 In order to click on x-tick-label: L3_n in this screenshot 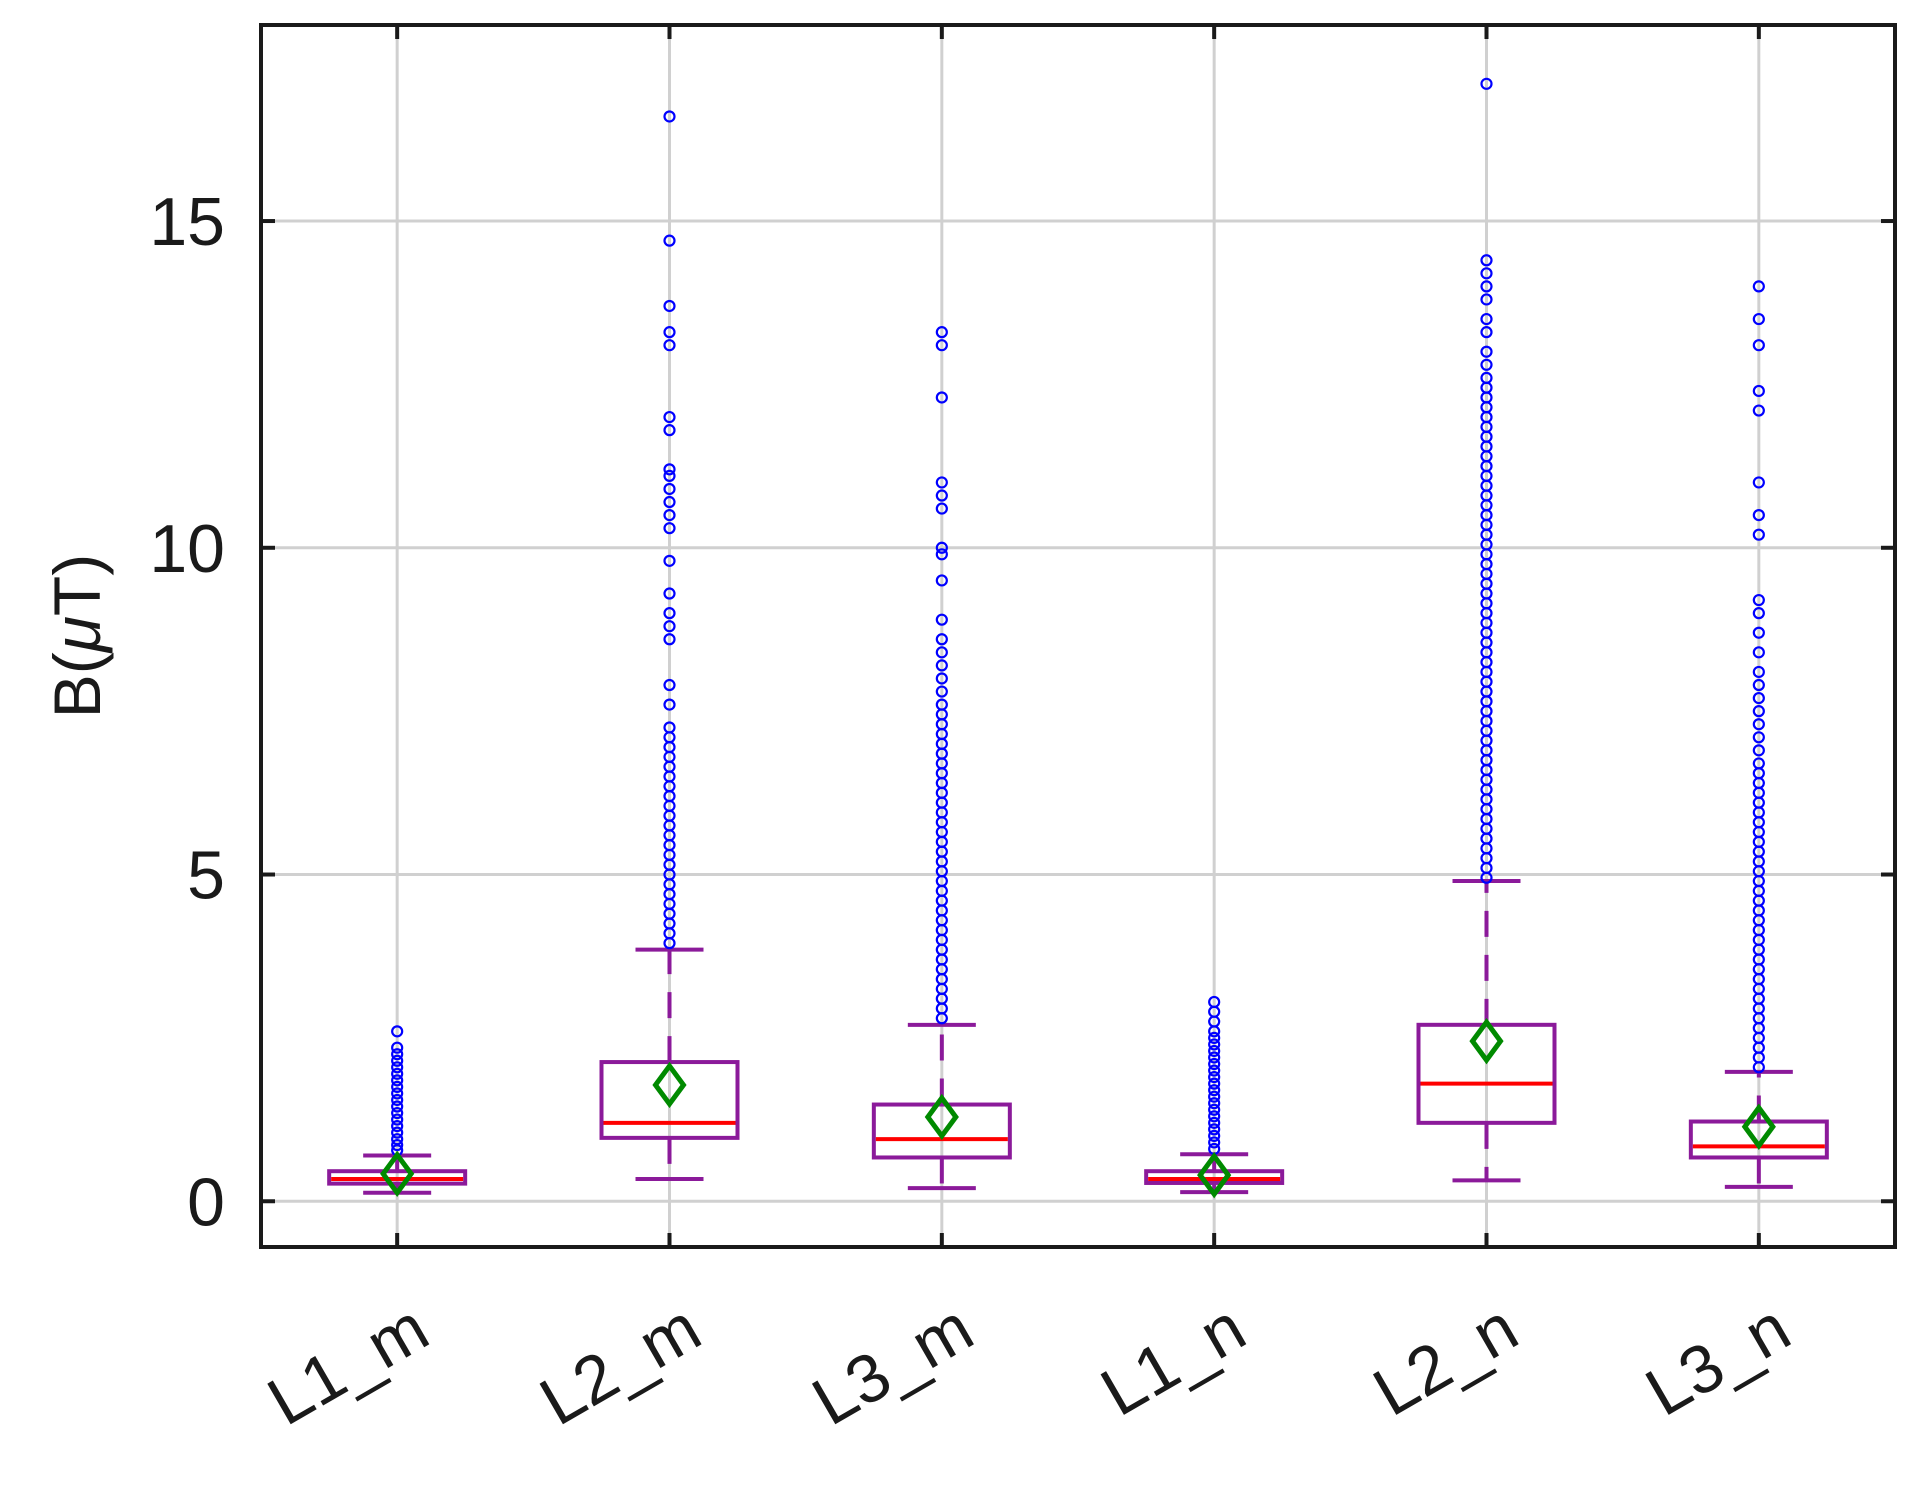, I will do `click(1717, 1359)`.